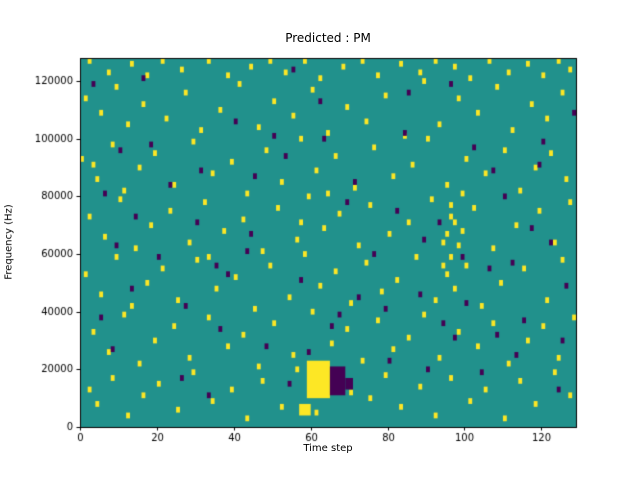 This screenshot has width=640, height=480. Describe the element at coordinates (328, 38) in the screenshot. I see `chart-title: Predicted : PM` at that location.